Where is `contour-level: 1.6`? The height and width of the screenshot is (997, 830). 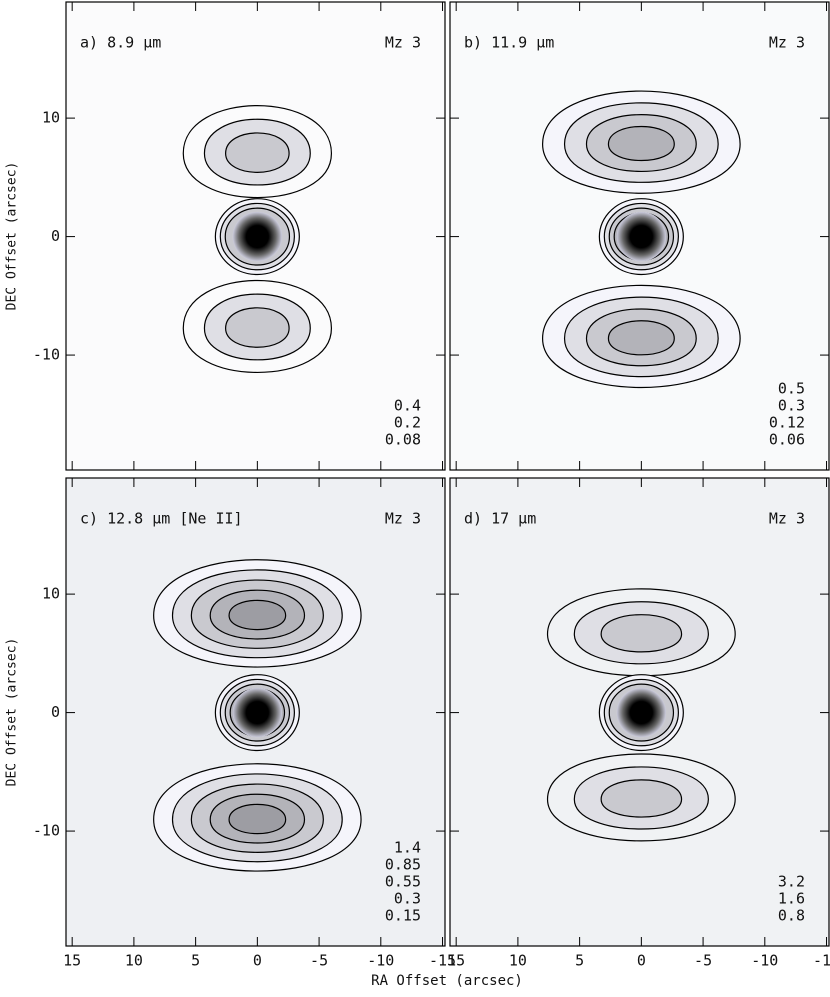
contour-level: 1.6 is located at coordinates (791, 899).